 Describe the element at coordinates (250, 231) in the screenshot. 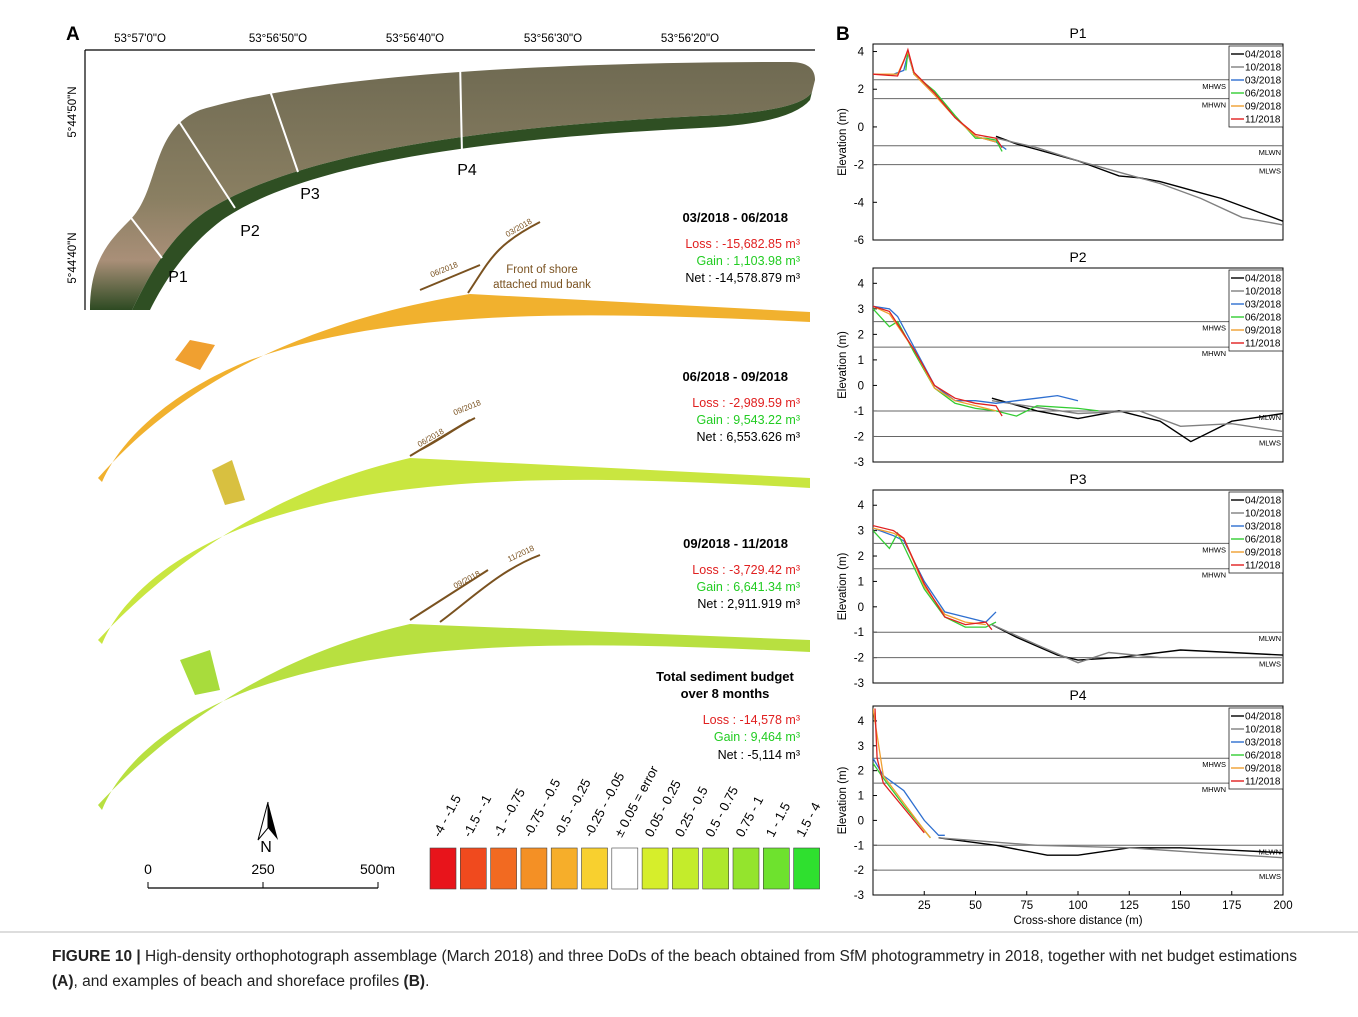

I see `profile-label: P2` at that location.